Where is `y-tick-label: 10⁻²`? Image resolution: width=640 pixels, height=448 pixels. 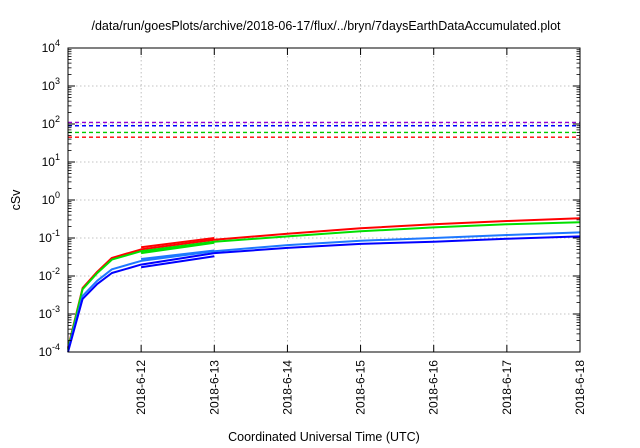 y-tick-label: 10⁻² is located at coordinates (49, 274).